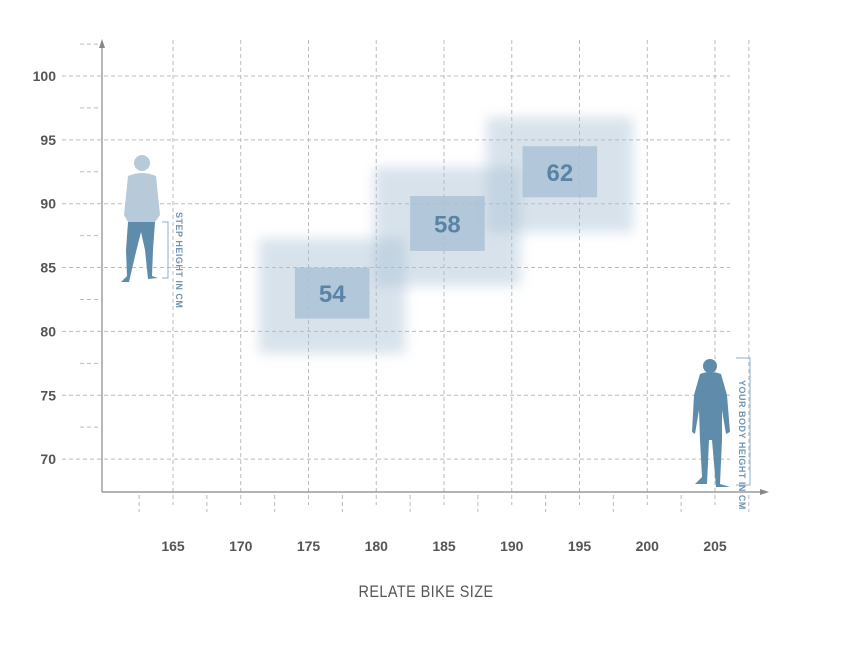 Image resolution: width=842 pixels, height=652 pixels. What do you see at coordinates (45, 76) in the screenshot?
I see `y-tick-label: 100` at bounding box center [45, 76].